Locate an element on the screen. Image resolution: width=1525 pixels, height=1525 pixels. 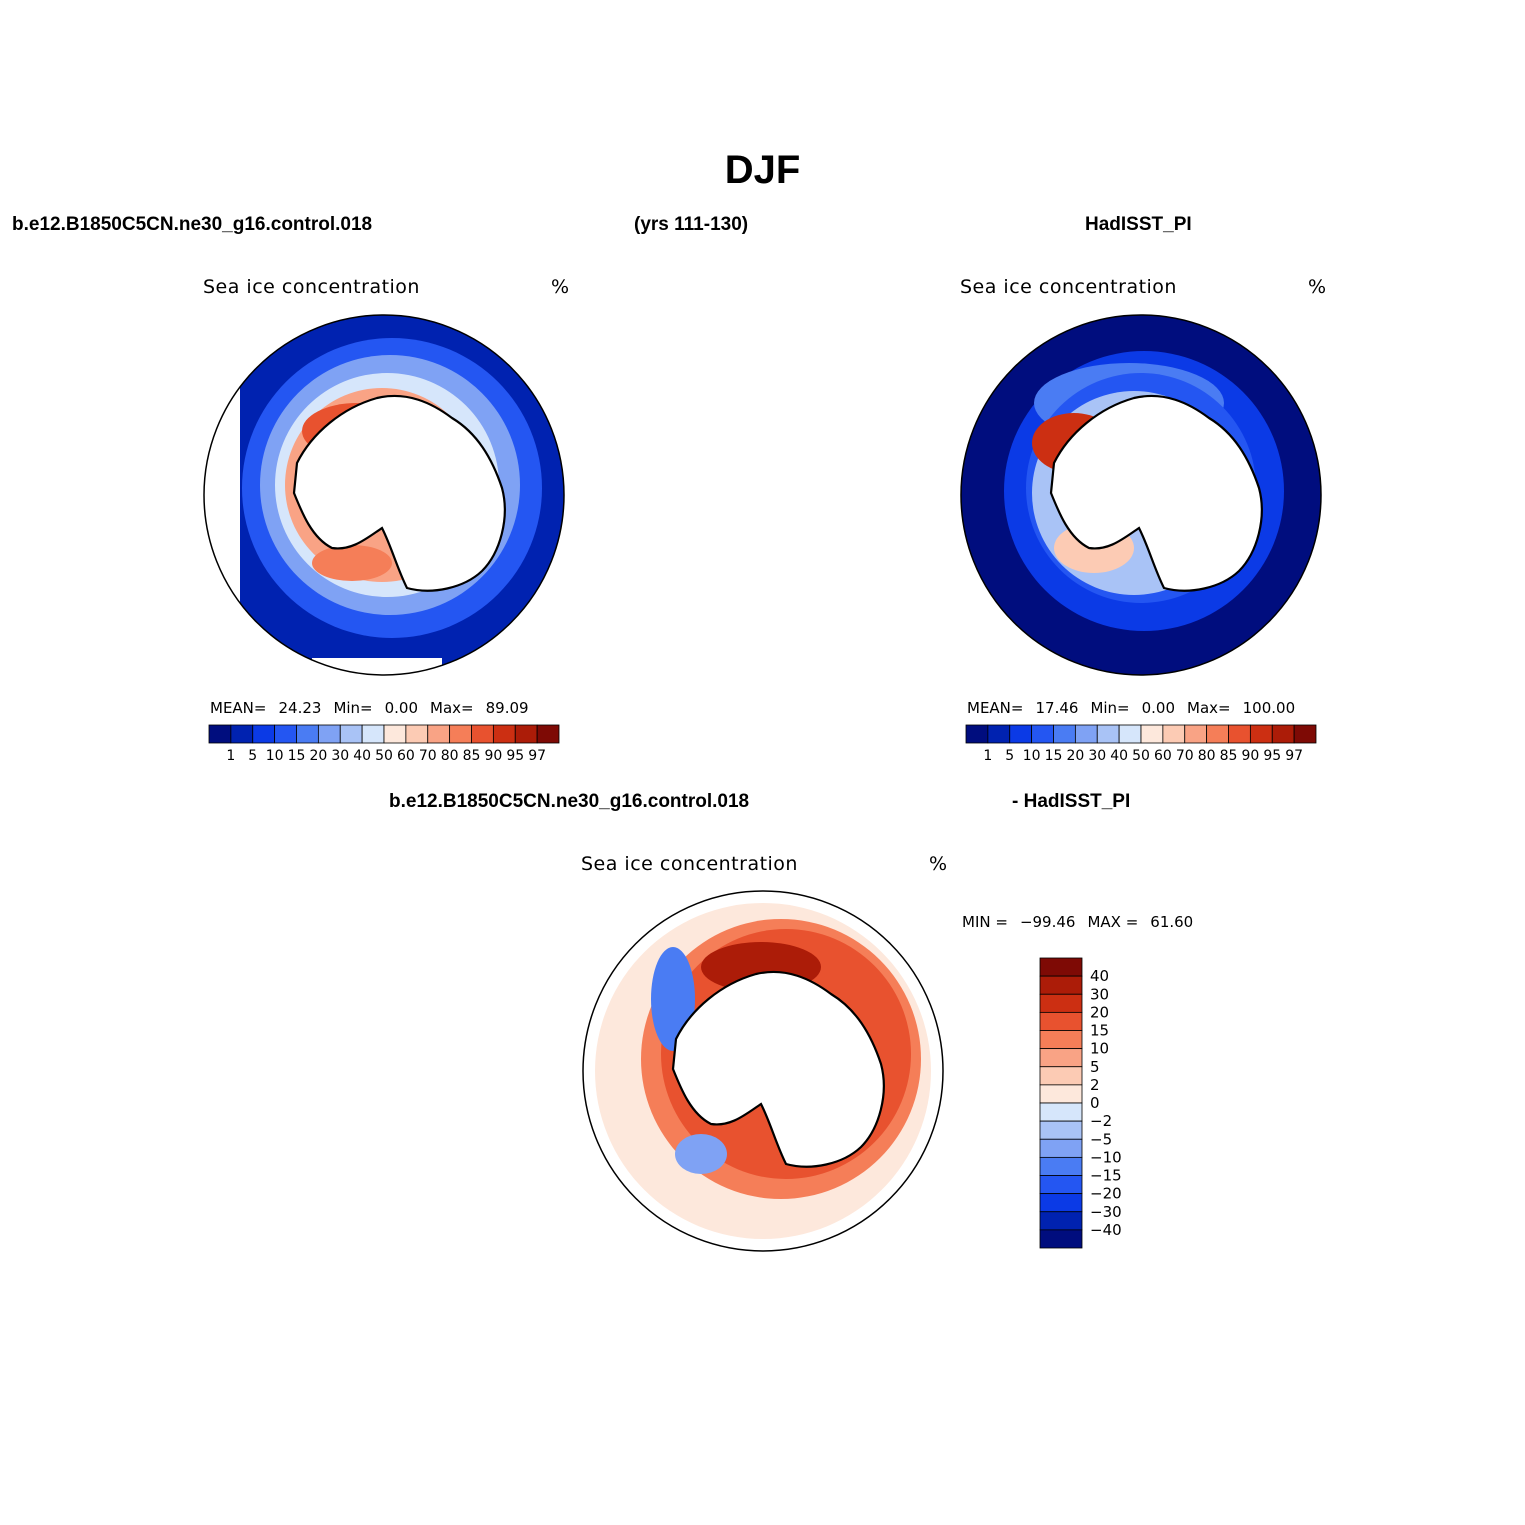
model-colorbar-tick: 85 is located at coordinates (471, 756).